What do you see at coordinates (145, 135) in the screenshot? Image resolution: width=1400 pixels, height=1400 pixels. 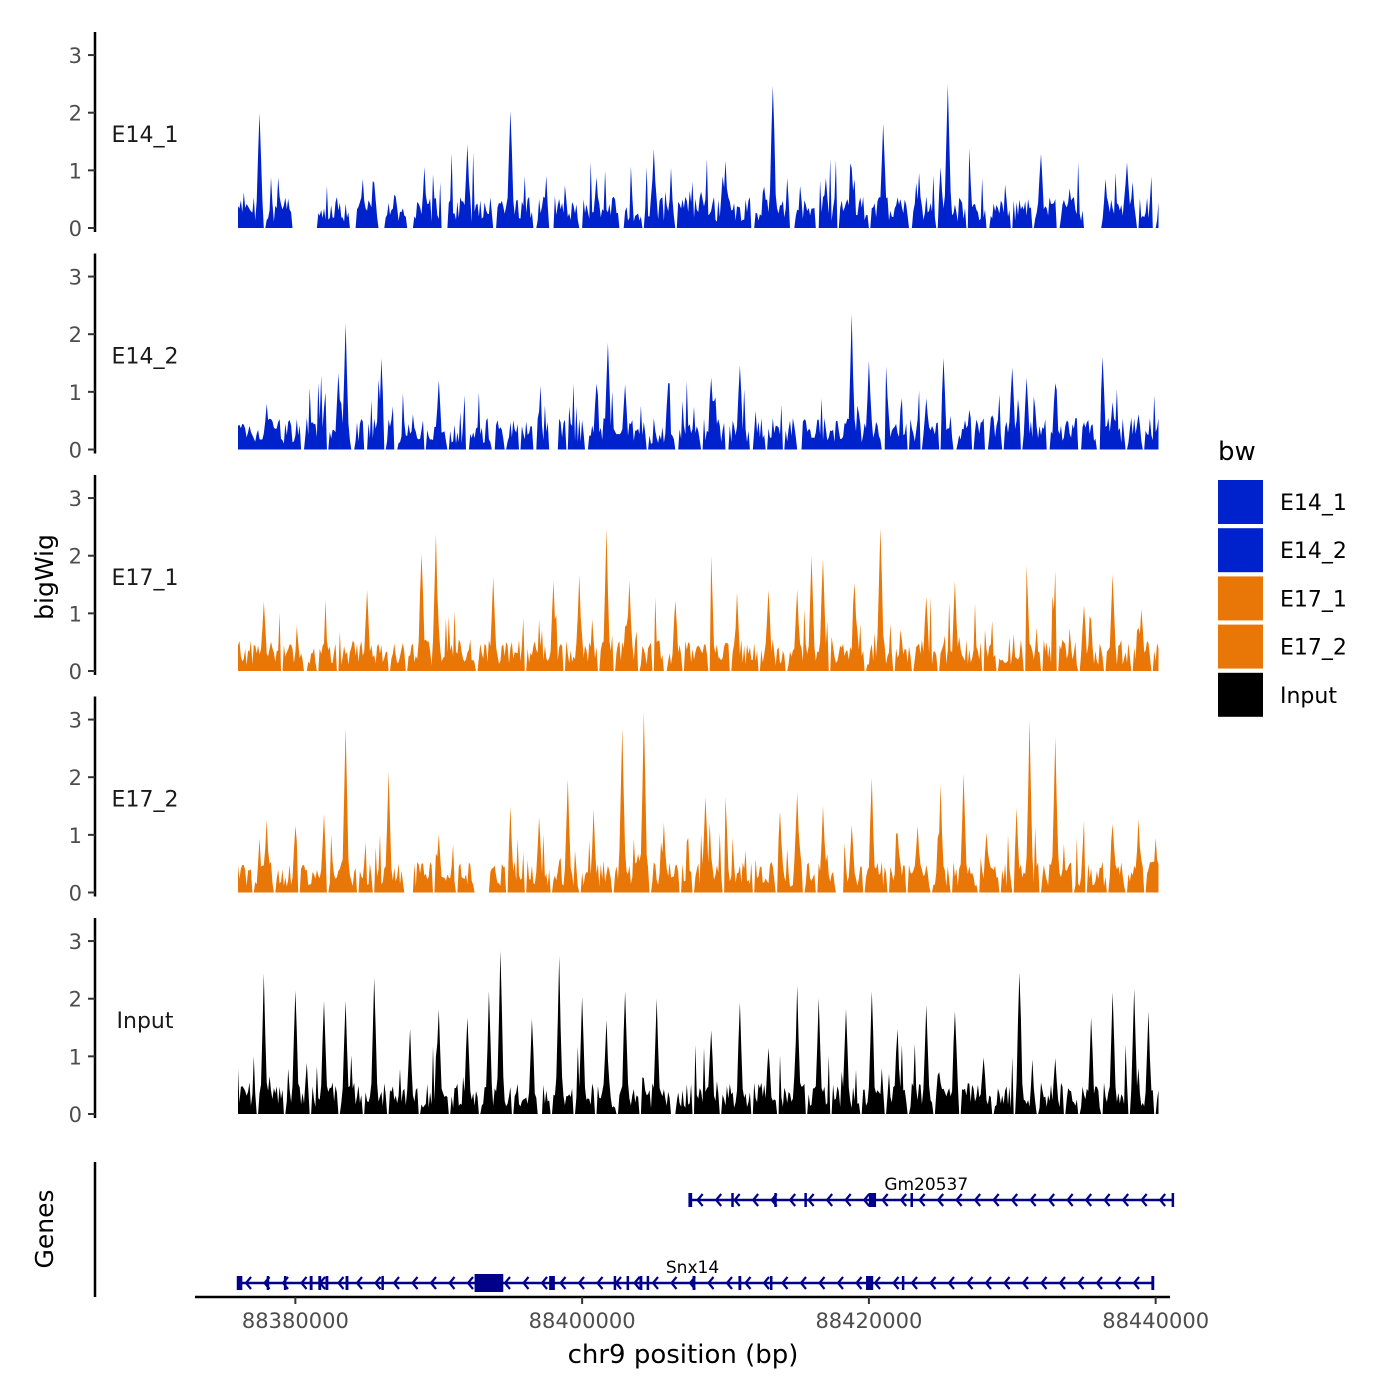 I see `track-label: E14_1` at bounding box center [145, 135].